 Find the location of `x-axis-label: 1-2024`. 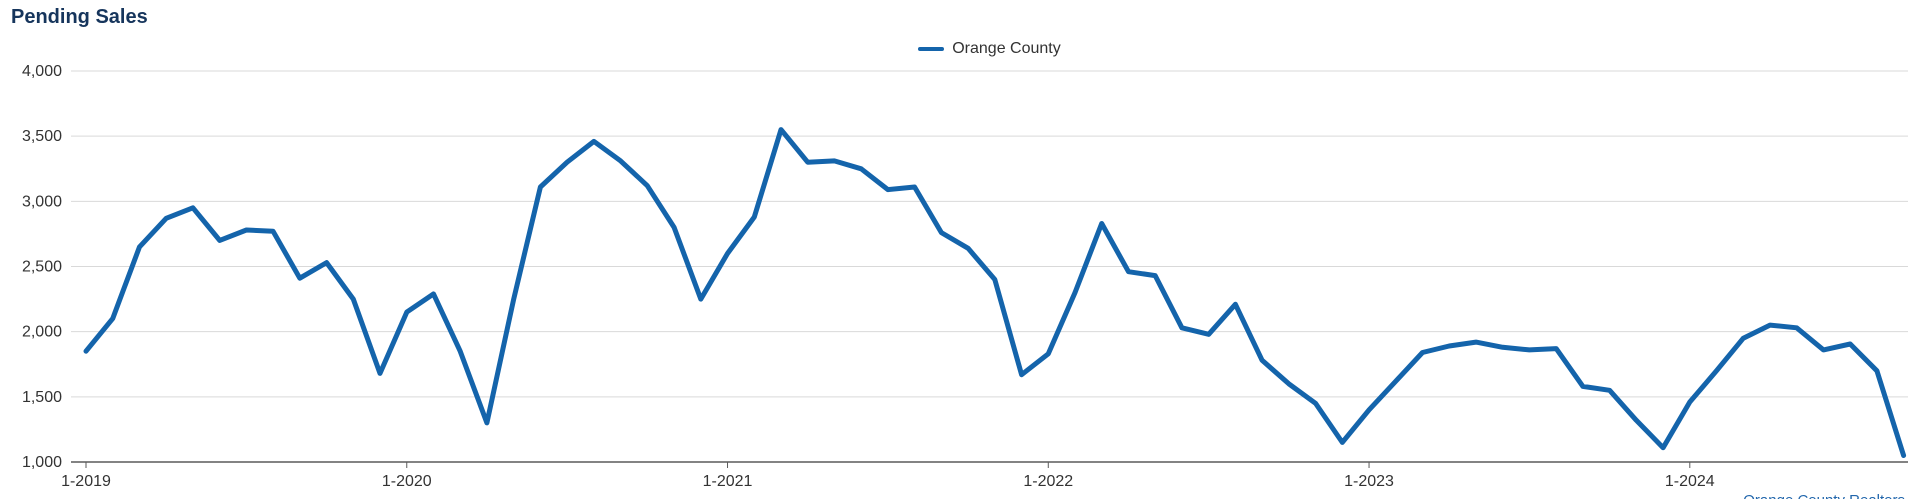

x-axis-label: 1-2024 is located at coordinates (1690, 481).